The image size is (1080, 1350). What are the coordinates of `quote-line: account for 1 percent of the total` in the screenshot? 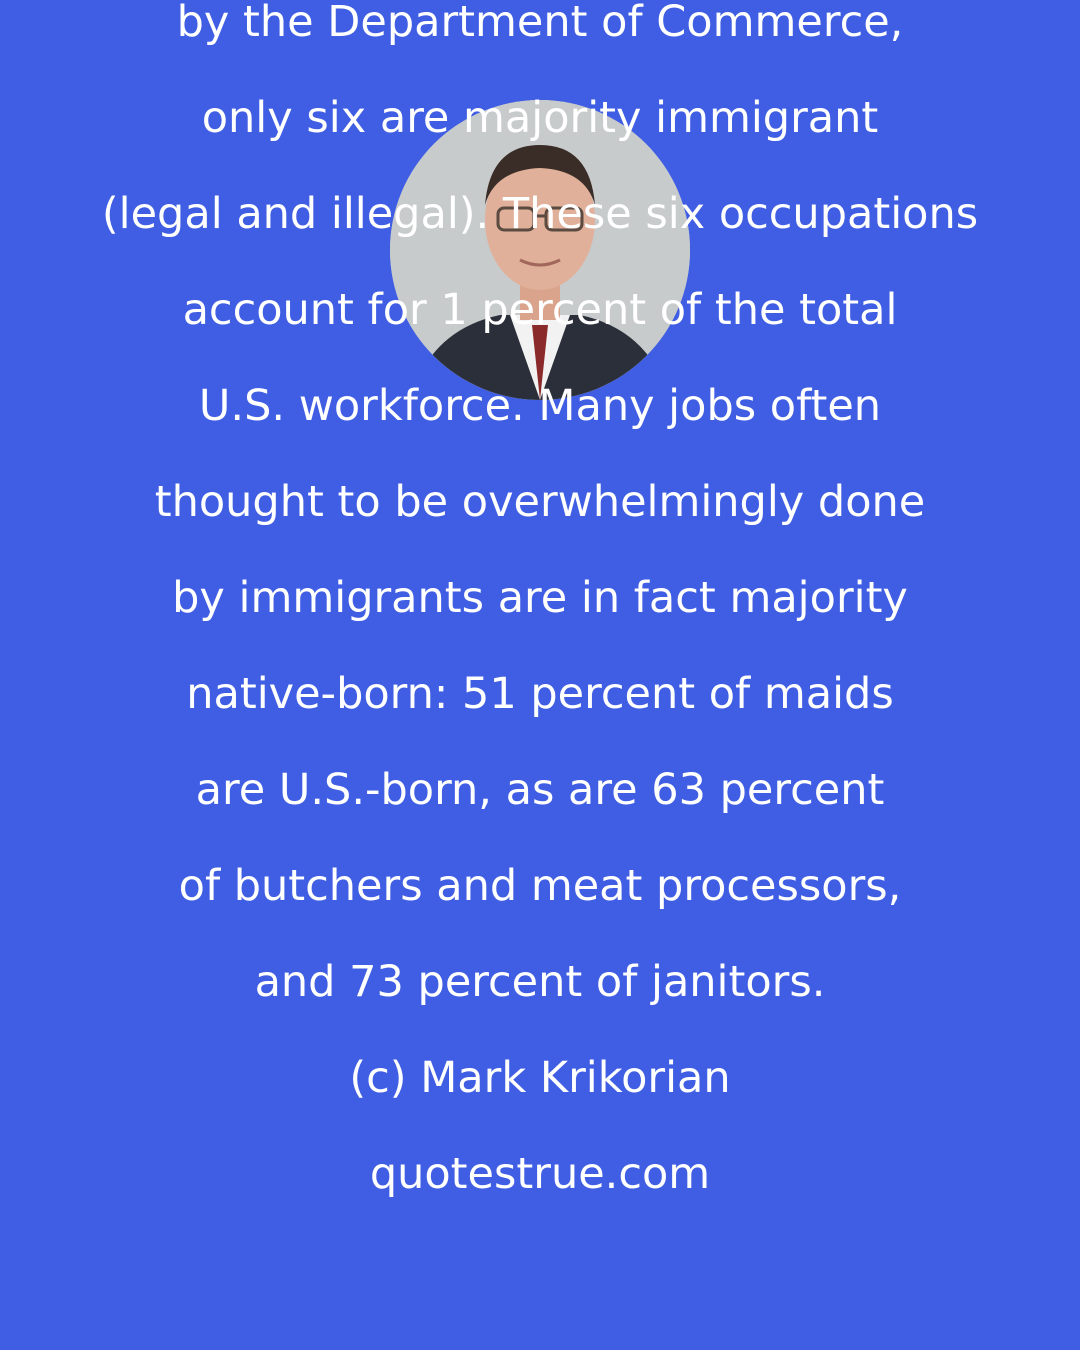 It's located at (540, 310).